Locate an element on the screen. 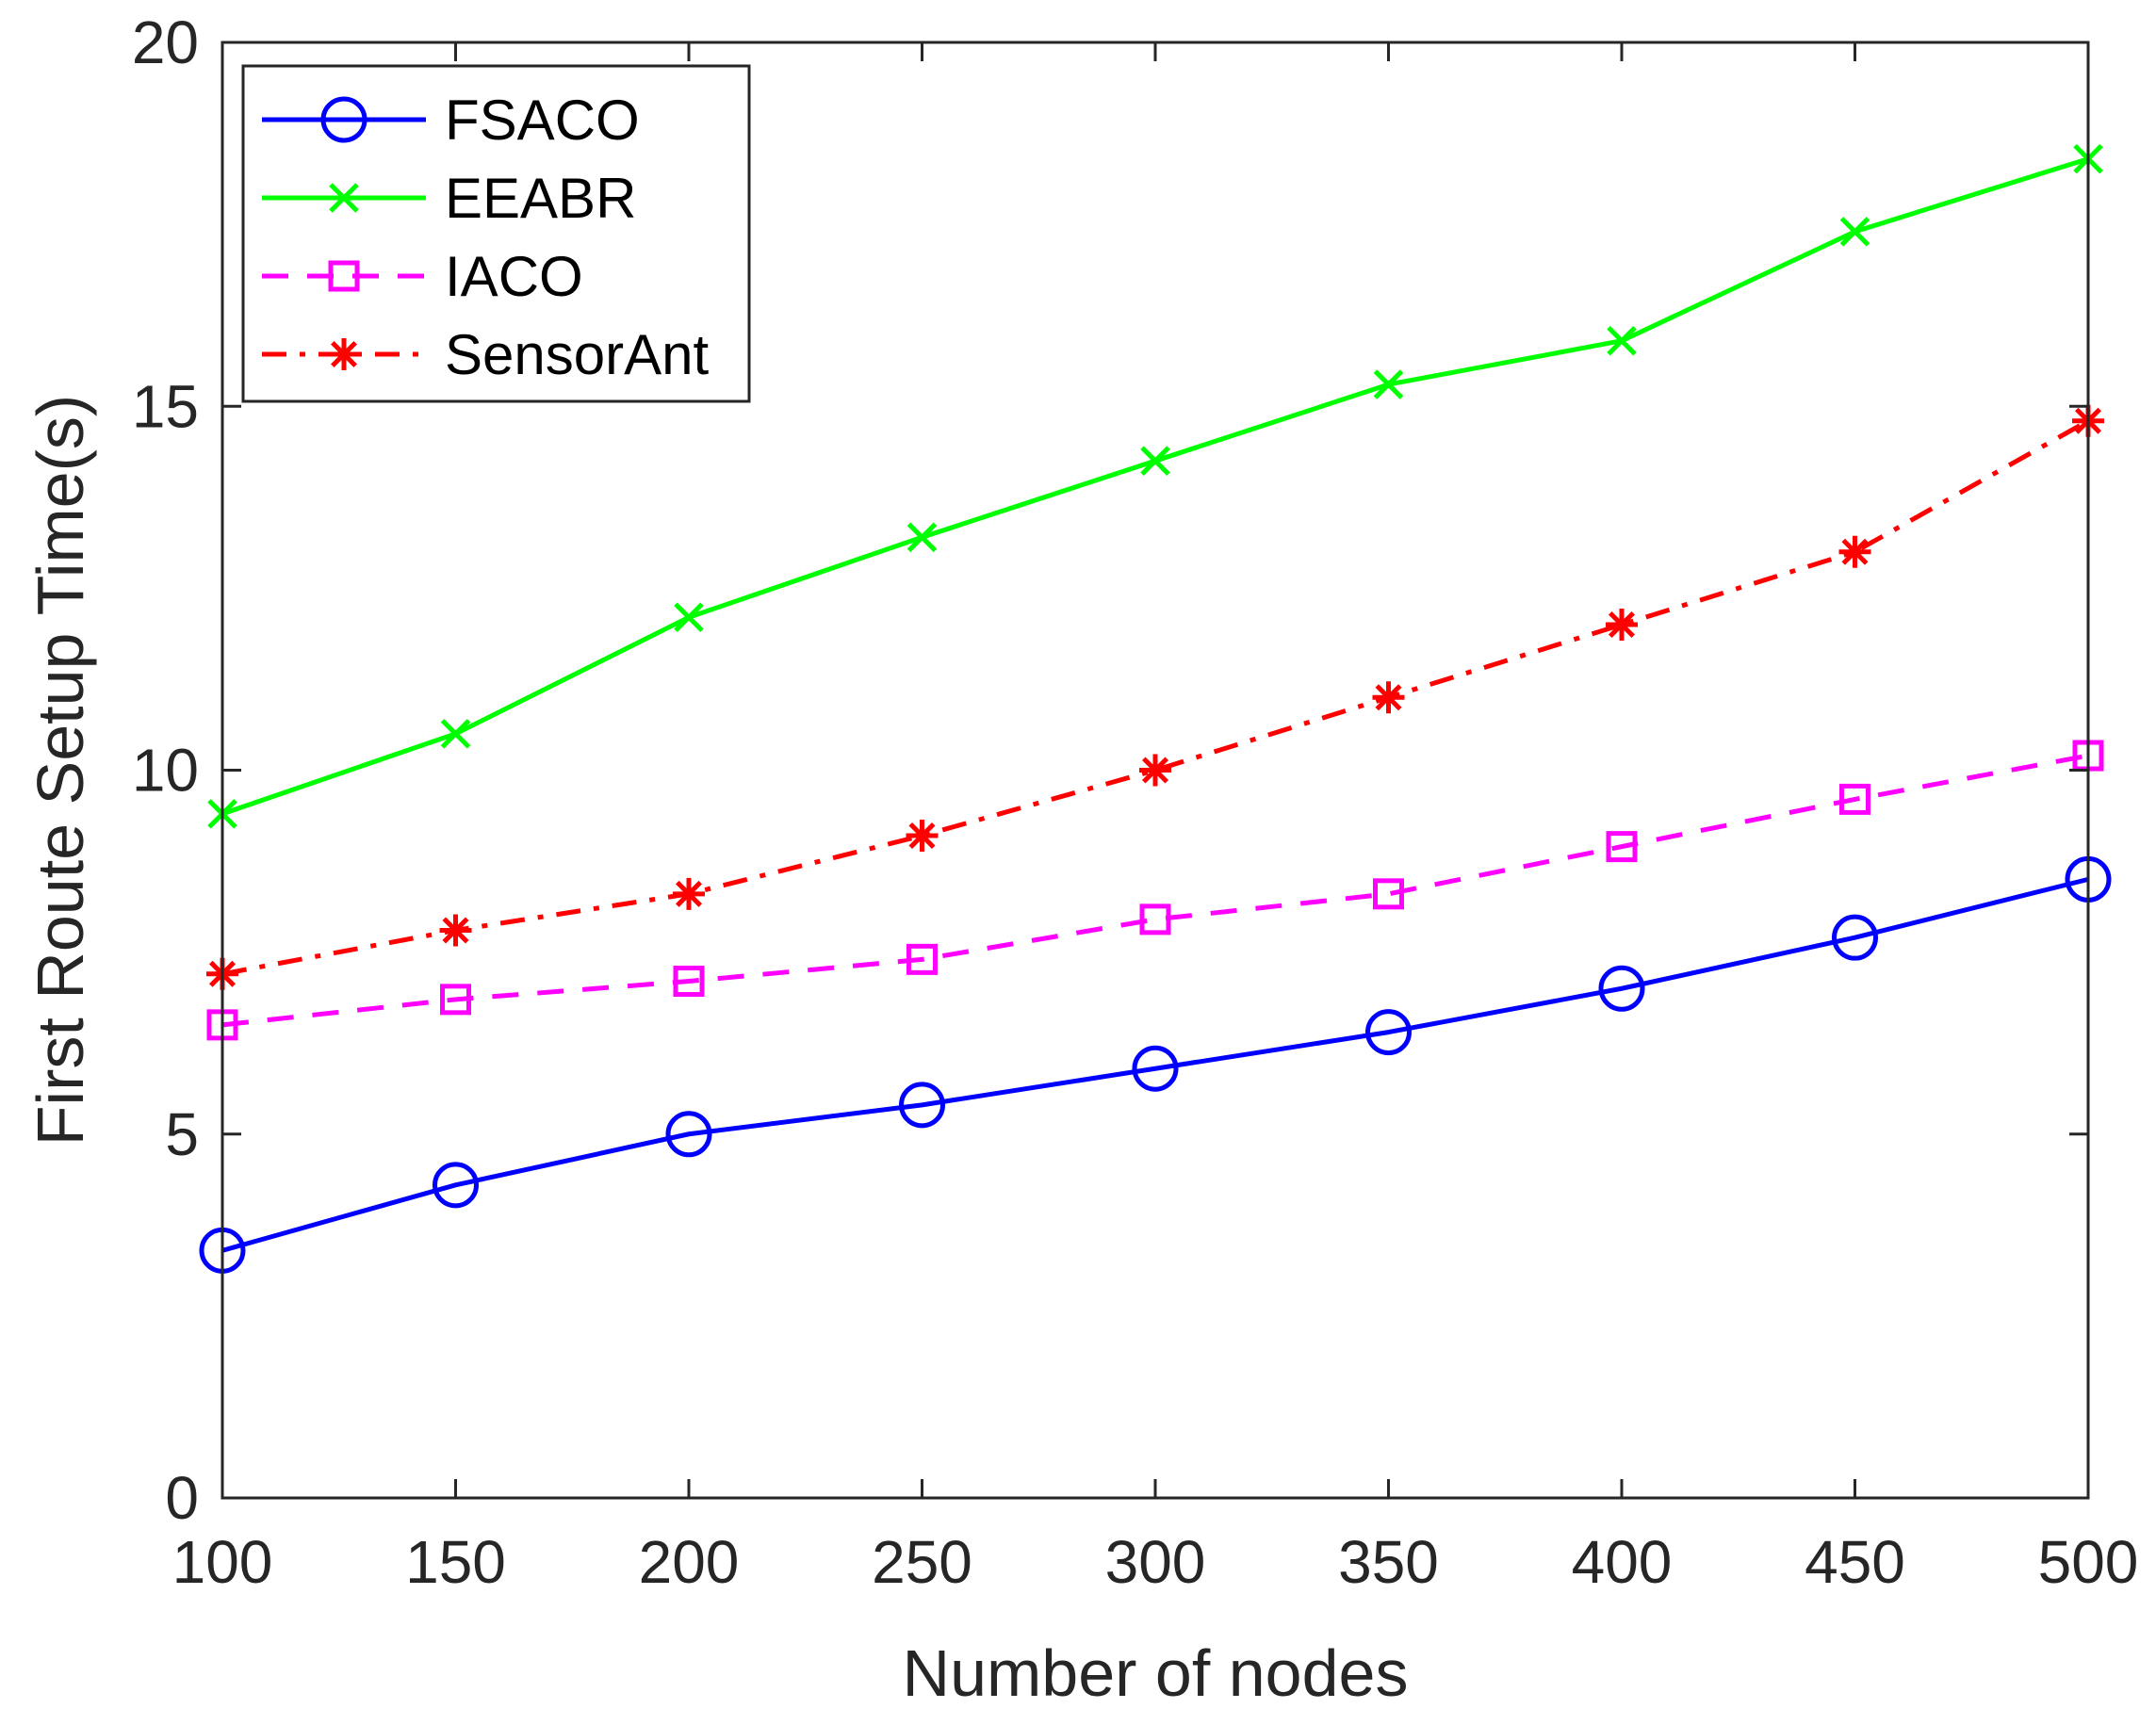 The height and width of the screenshot is (1725, 2156). x-tick-label: 200 is located at coordinates (689, 1562).